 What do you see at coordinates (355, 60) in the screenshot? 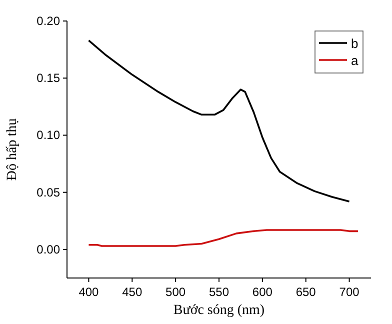
I see `legend-label: a` at bounding box center [355, 60].